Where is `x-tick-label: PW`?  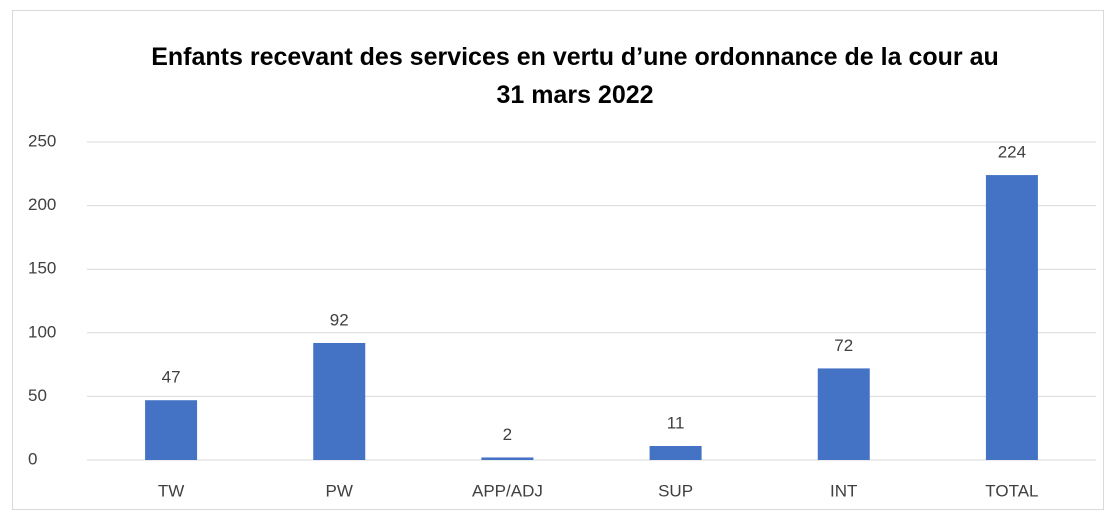 x-tick-label: PW is located at coordinates (339, 490).